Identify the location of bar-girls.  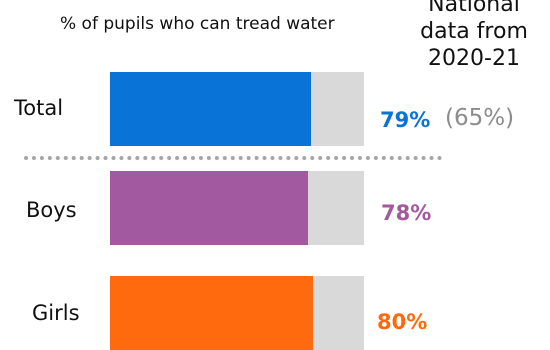
(211, 313).